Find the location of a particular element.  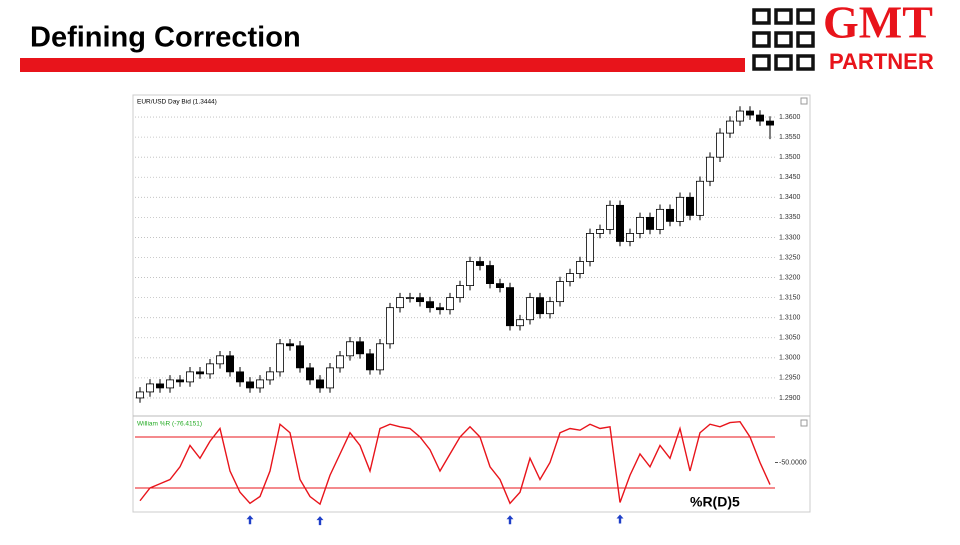

y-tick-label: 1.3450 is located at coordinates (790, 177).